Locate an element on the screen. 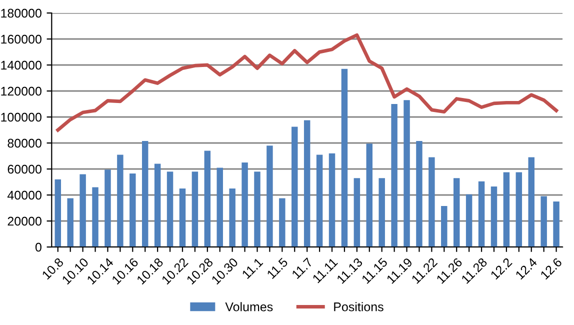  y-tick-label: 20000 is located at coordinates (25, 221).